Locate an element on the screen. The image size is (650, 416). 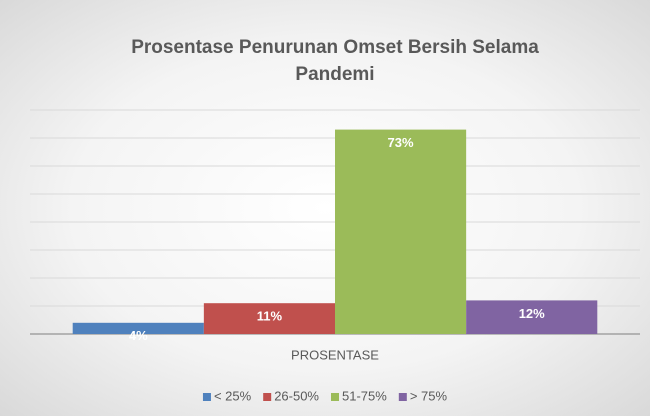
legend-label: < 25% is located at coordinates (233, 395).